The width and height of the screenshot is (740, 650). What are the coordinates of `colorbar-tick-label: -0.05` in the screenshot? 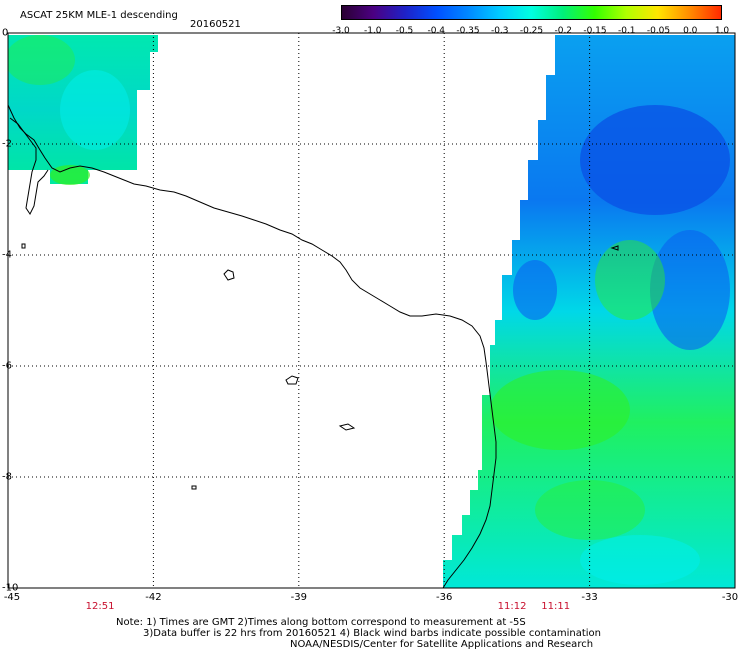 It's located at (658, 31).